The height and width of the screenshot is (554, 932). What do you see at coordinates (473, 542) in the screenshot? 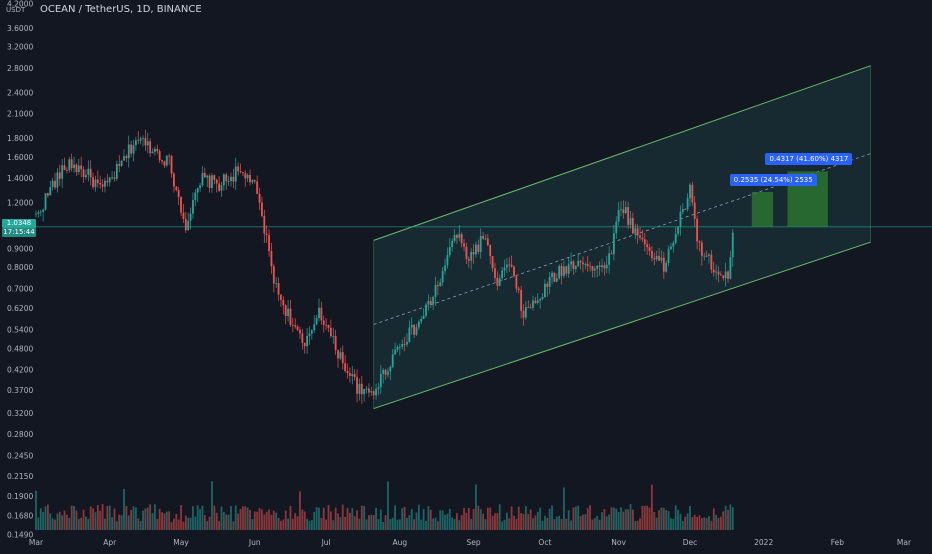
I see `x-tick-label: Sep` at bounding box center [473, 542].